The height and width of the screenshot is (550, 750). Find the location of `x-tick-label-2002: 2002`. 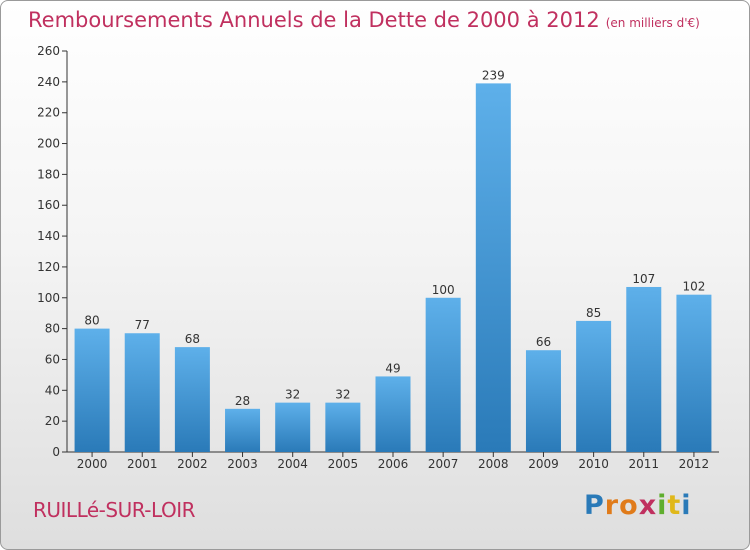

x-tick-label-2002: 2002 is located at coordinates (192, 464).